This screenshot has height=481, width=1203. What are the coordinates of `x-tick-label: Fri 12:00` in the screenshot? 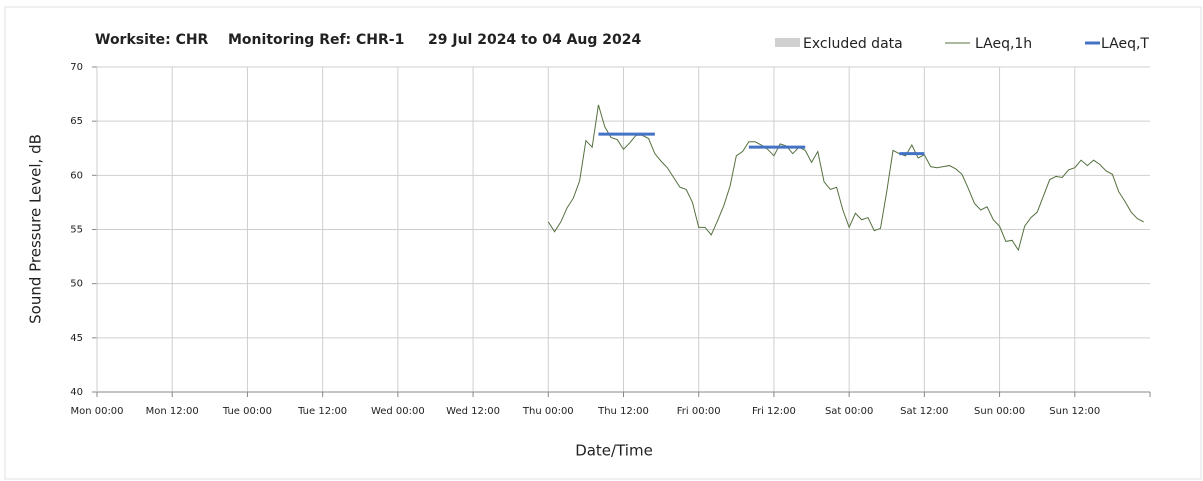 It's located at (774, 411).